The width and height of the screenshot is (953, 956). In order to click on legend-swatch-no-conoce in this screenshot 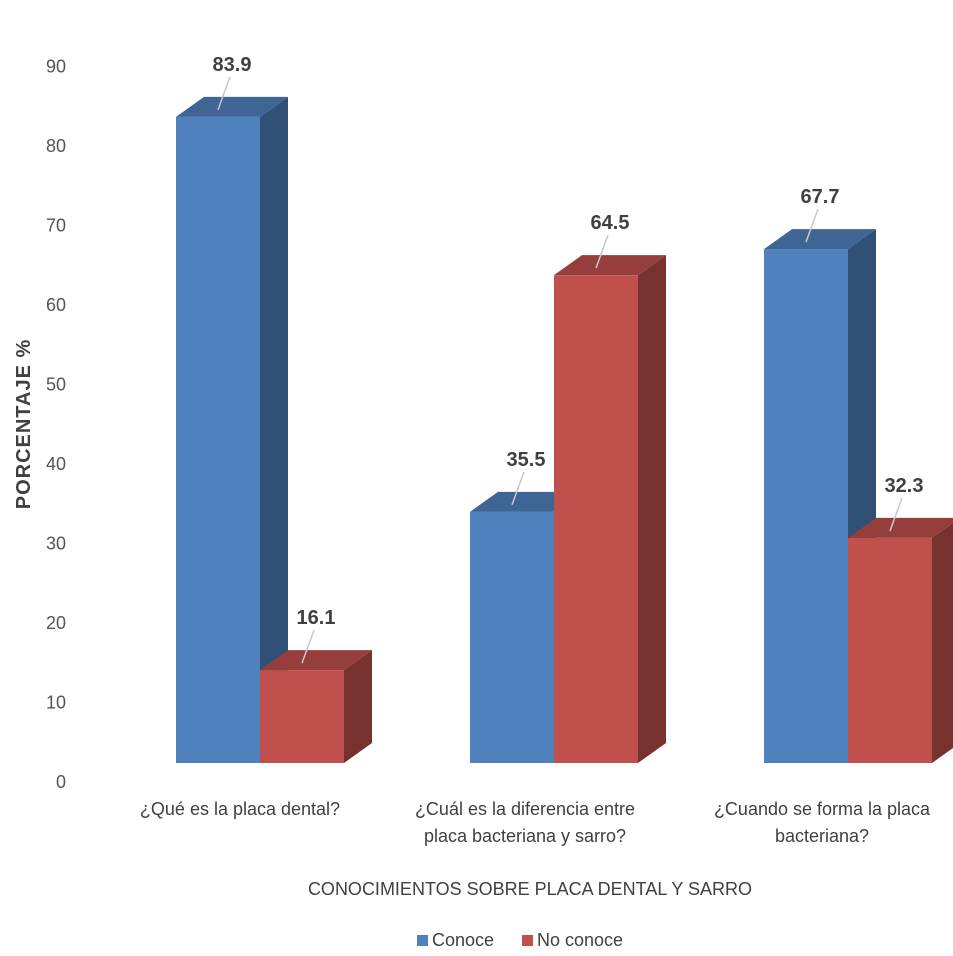, I will do `click(527, 940)`.